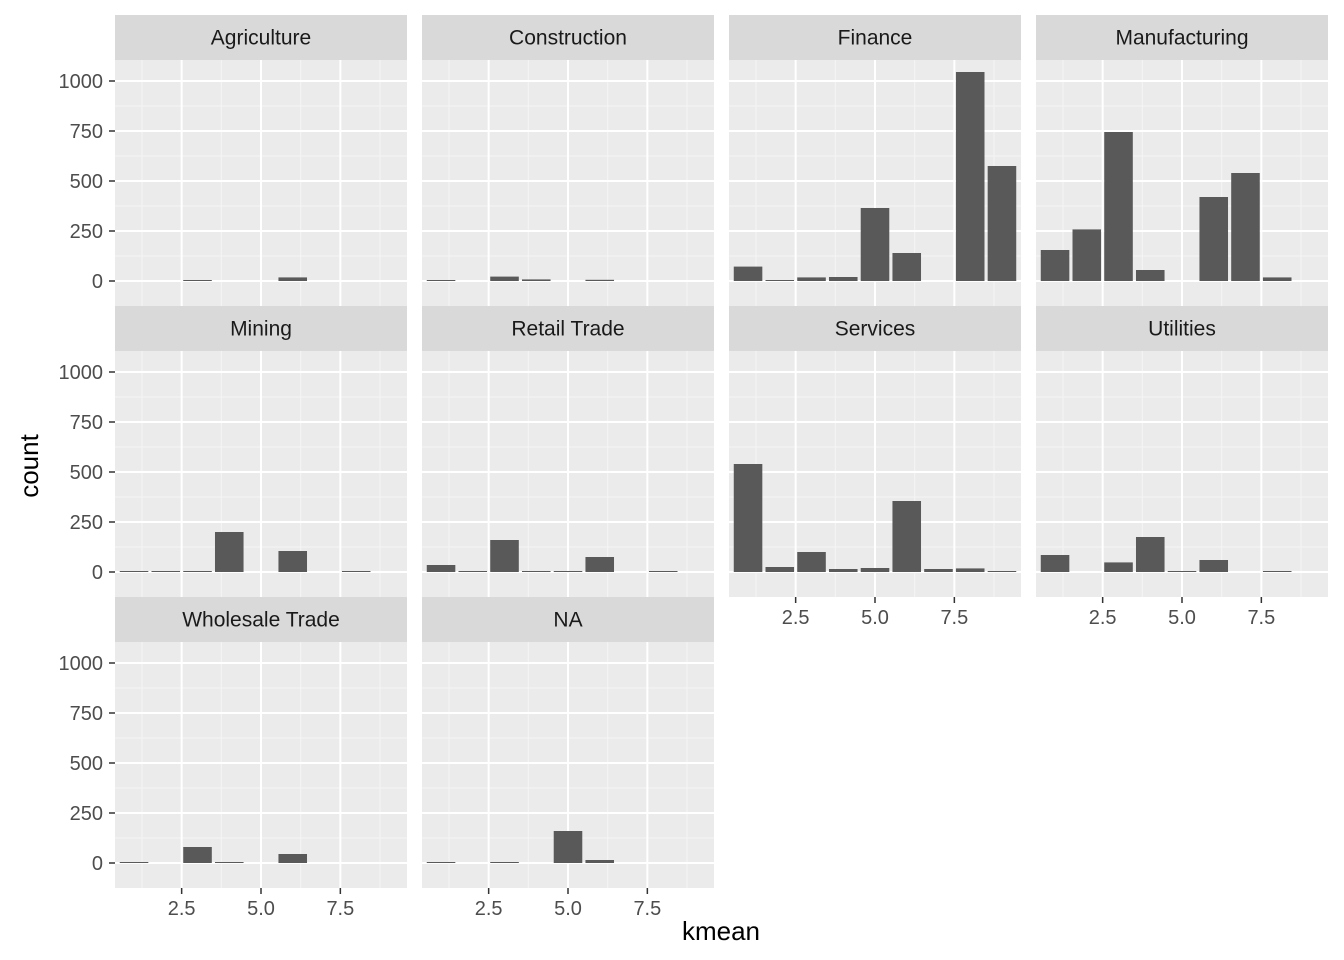  Describe the element at coordinates (875, 160) in the screenshot. I see `facet-panel: Finance` at that location.